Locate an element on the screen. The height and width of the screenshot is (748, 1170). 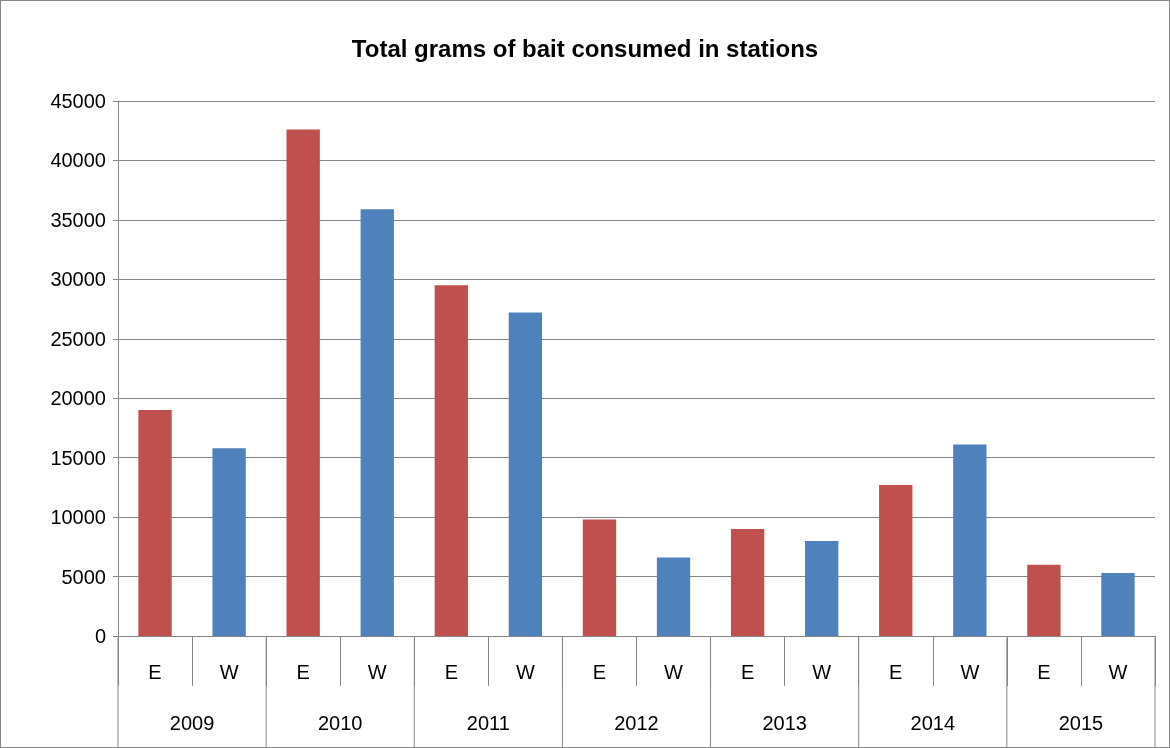
y-tick-label: 40000 is located at coordinates (78, 160).